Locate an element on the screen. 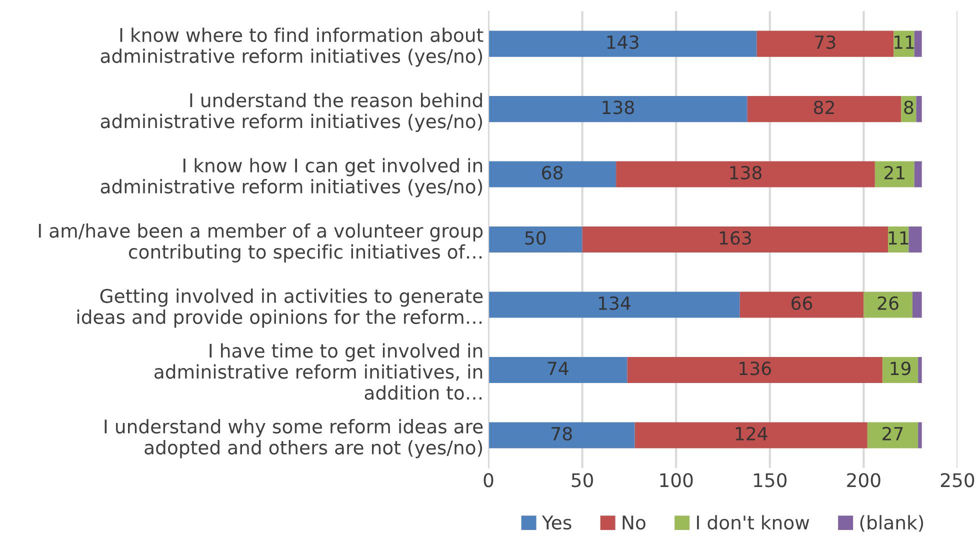 Image resolution: width=977 pixels, height=557 pixels. x-tick-label: 200 is located at coordinates (863, 480).